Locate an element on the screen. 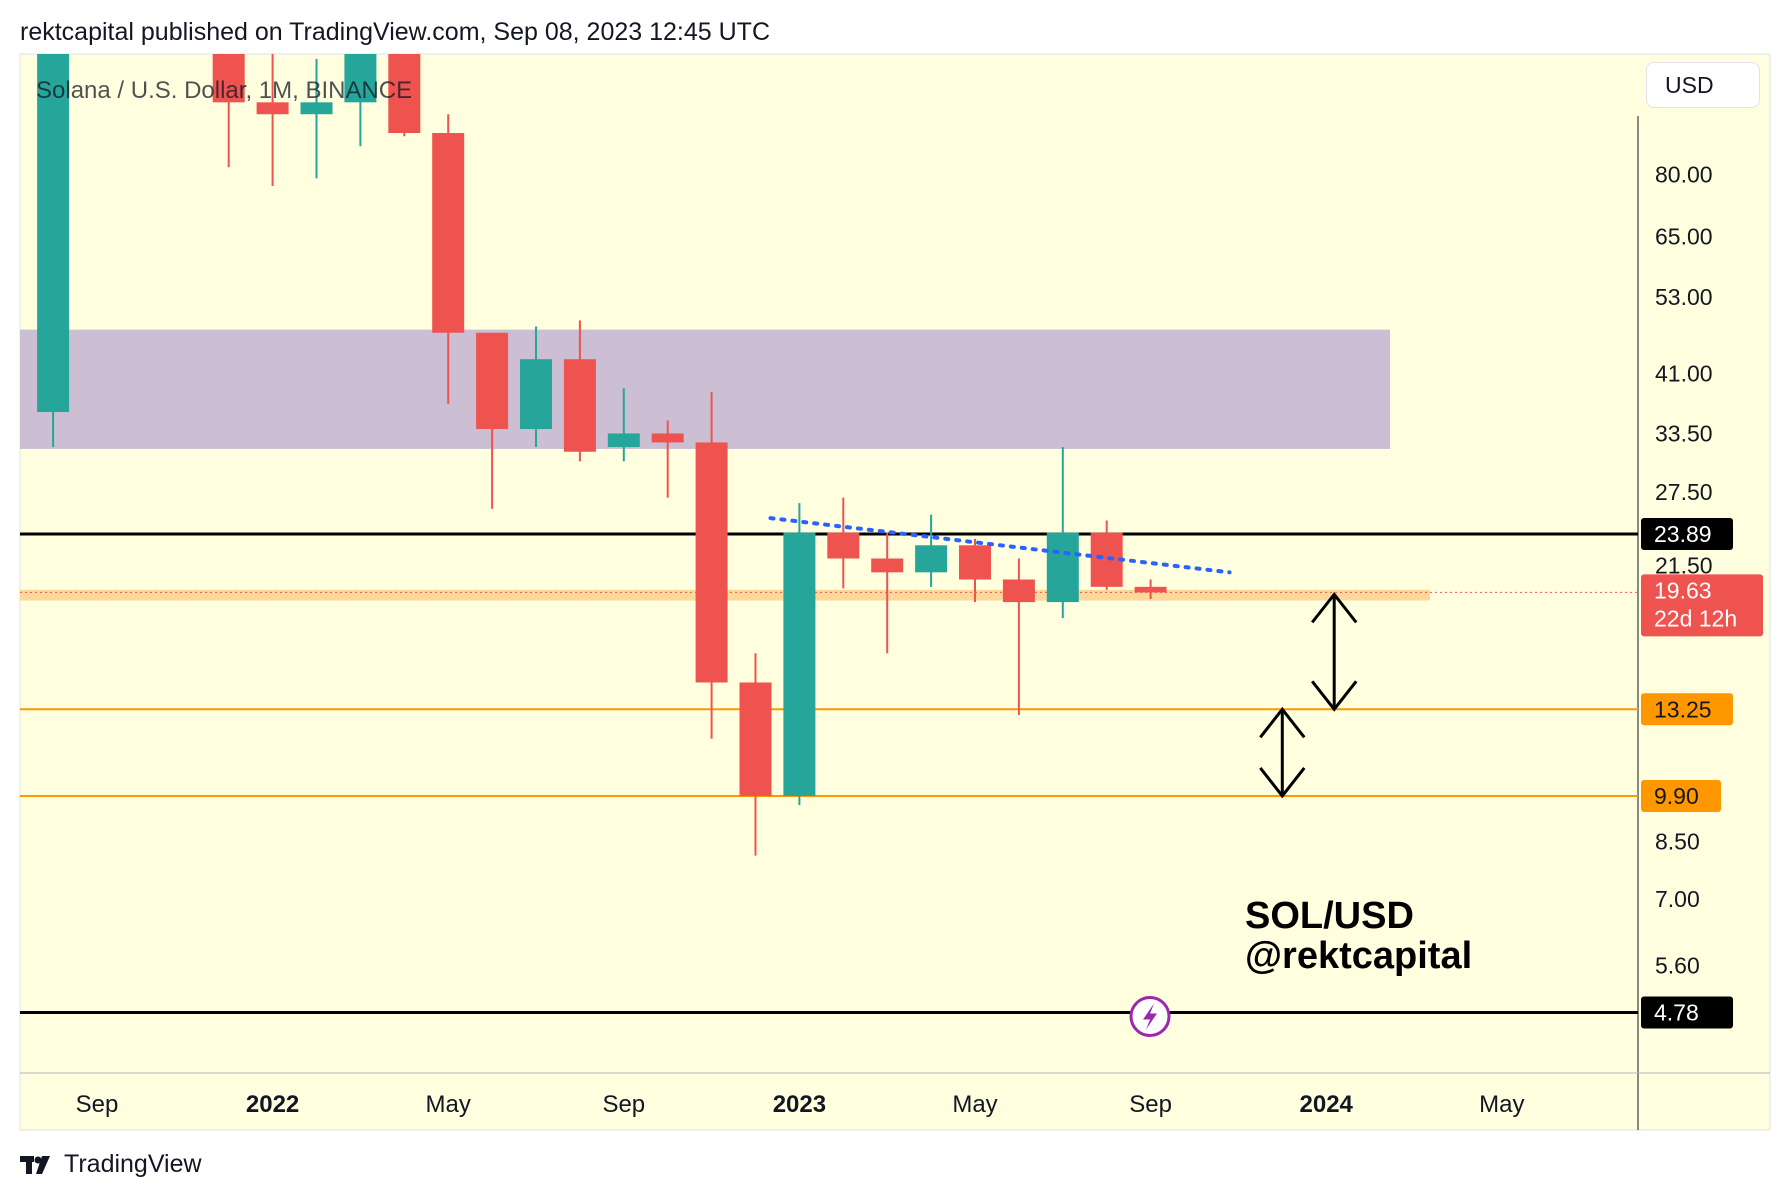 The width and height of the screenshot is (1788, 1200). y-tick-label: 27.50 is located at coordinates (1684, 492).